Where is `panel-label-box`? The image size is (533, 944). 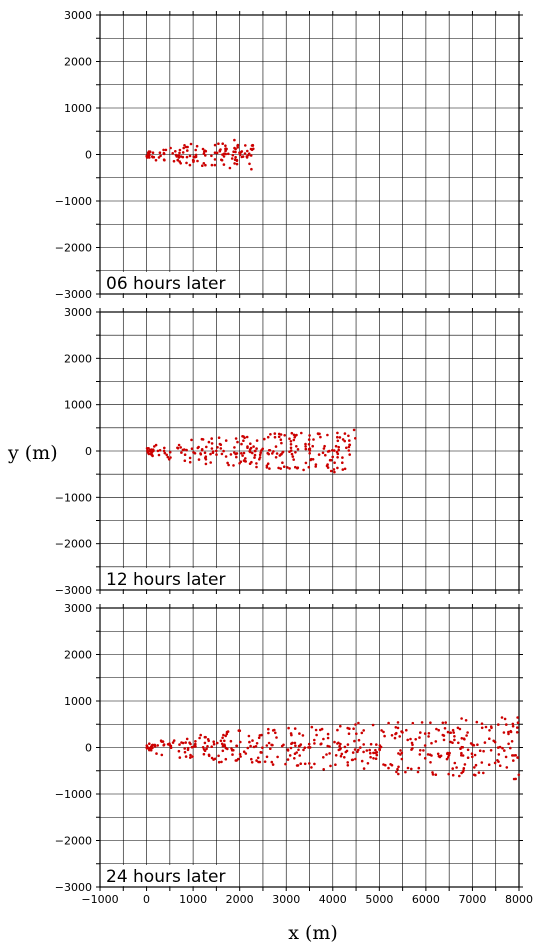 panel-label-box is located at coordinates (168, 282).